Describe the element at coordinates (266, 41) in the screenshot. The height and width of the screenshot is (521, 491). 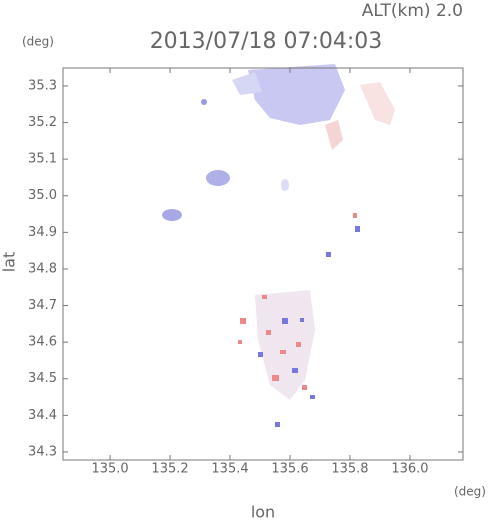
I see `timestamp: 2013/07/18 07:04:03` at that location.